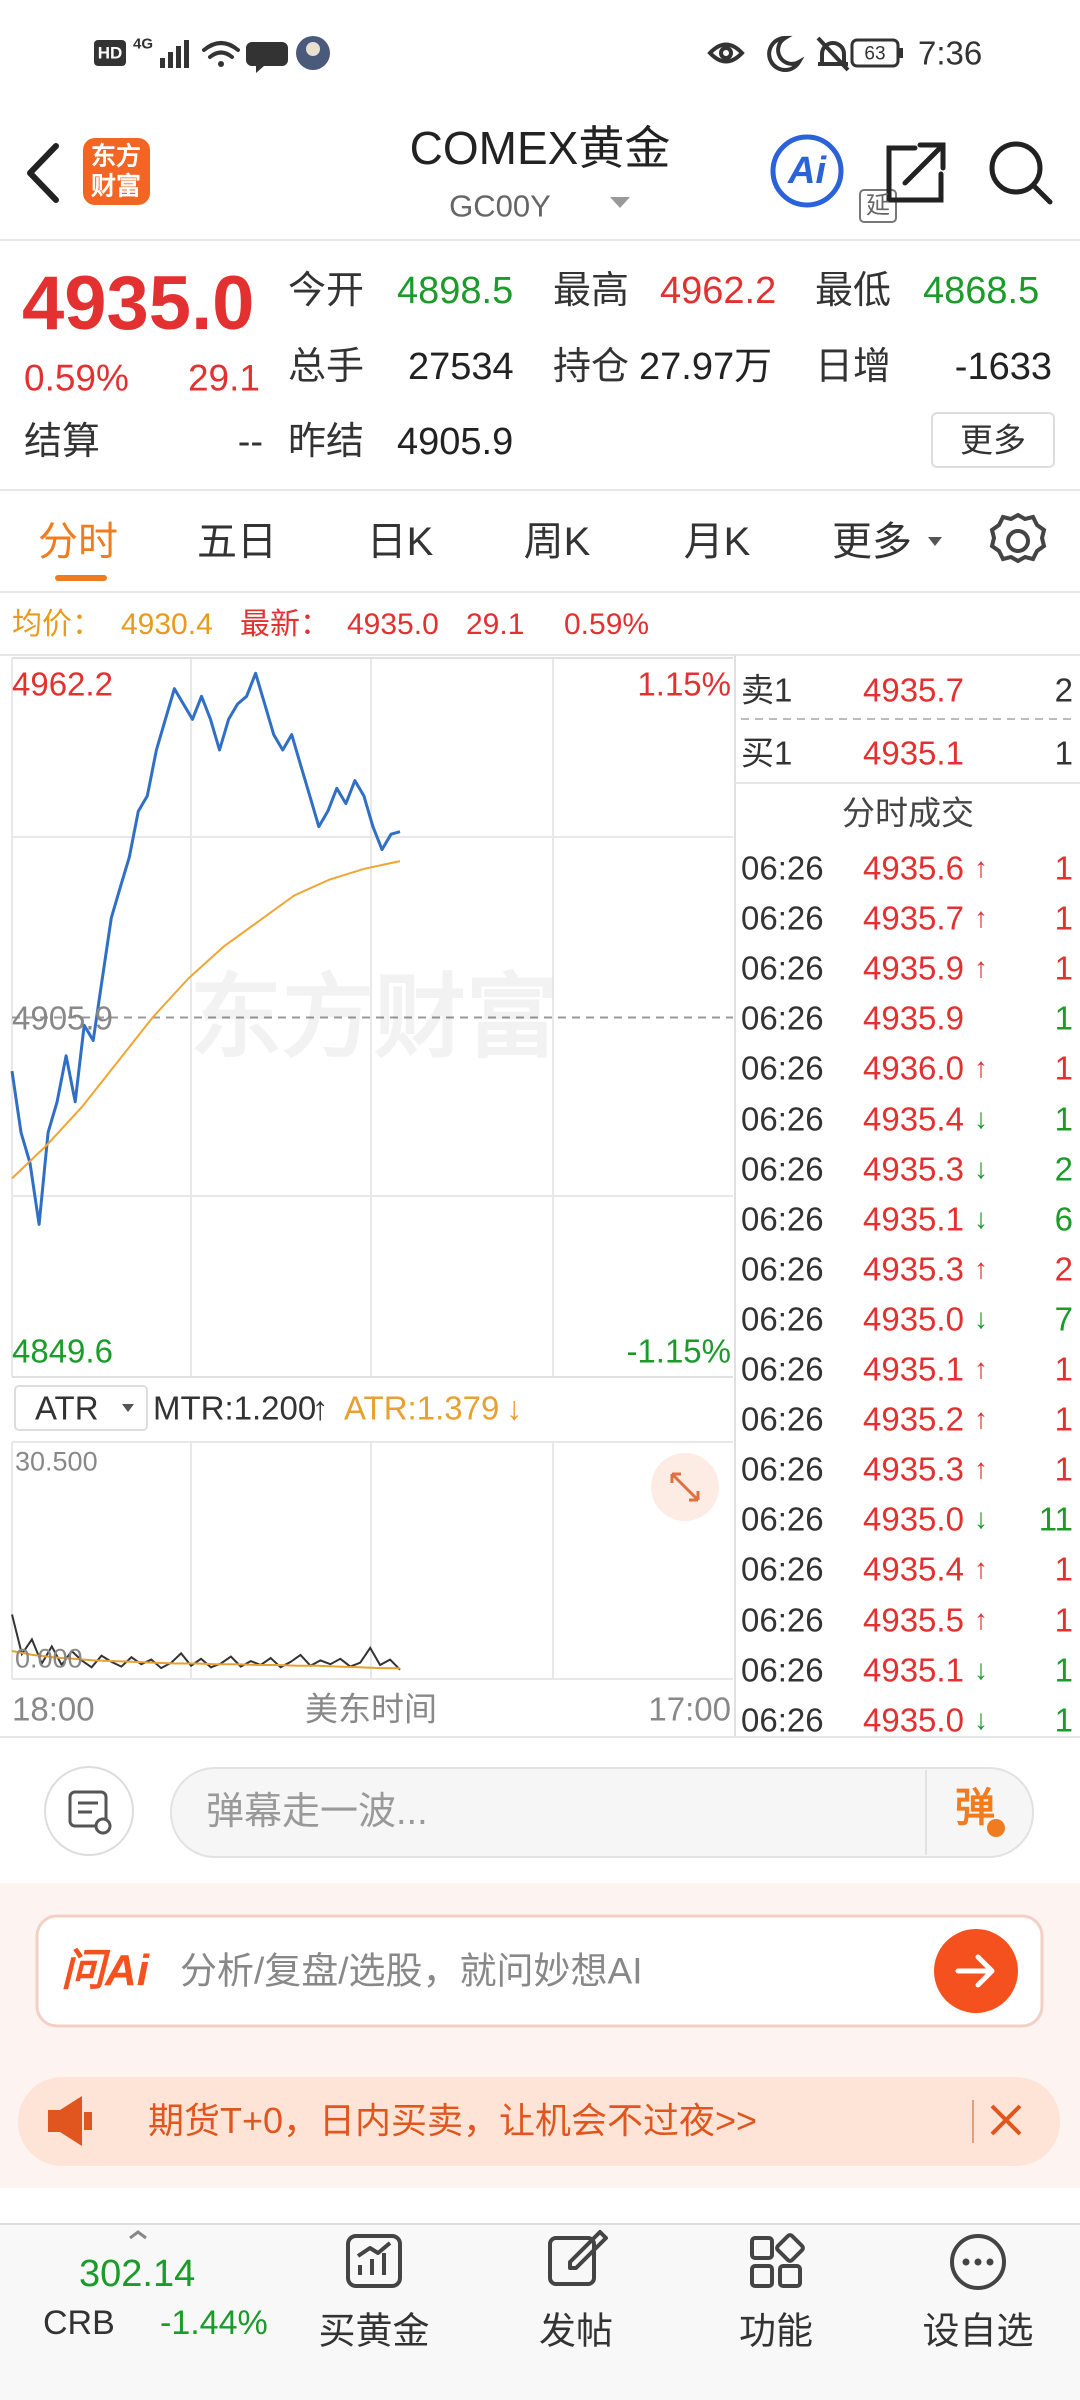  I want to click on period-tab: 日K, so click(400, 542).